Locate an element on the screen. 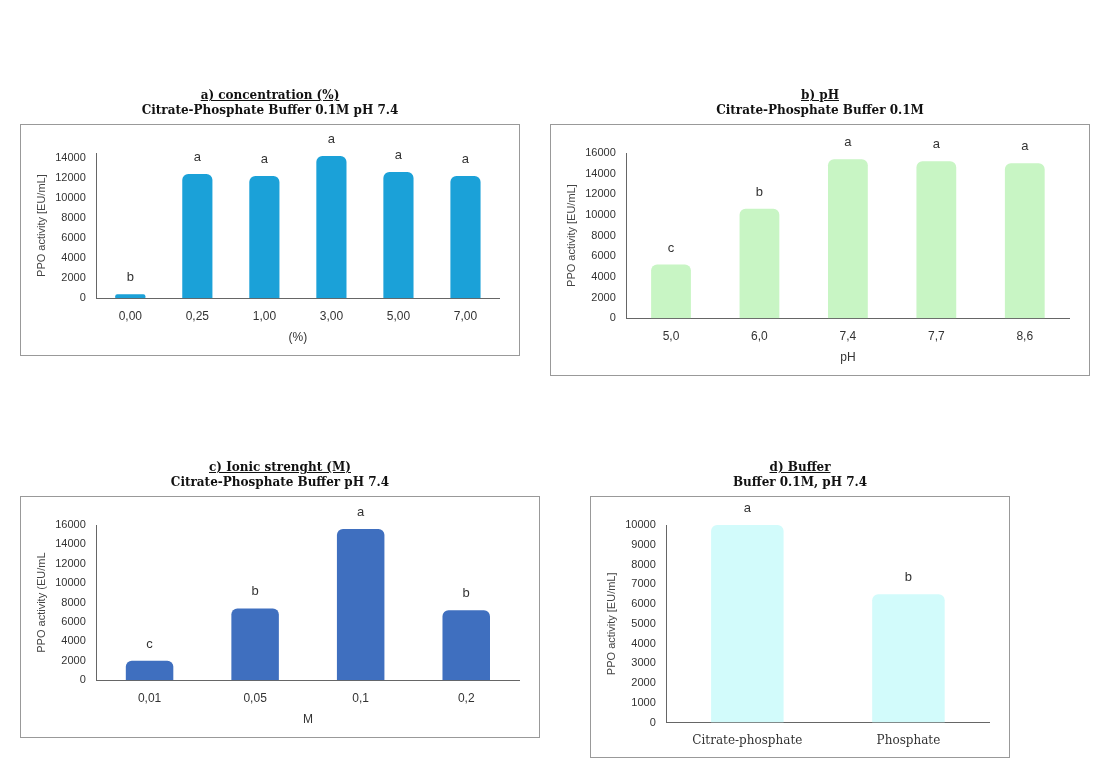  chart-title: b) pH is located at coordinates (820, 95).